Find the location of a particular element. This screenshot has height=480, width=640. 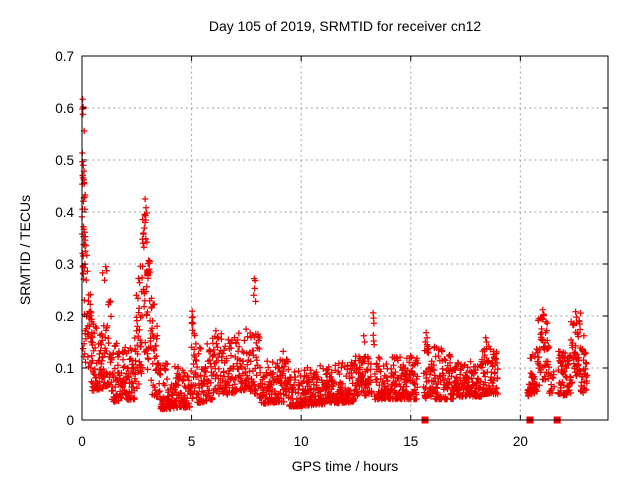

y-tick-label: 0 is located at coordinates (70, 420).